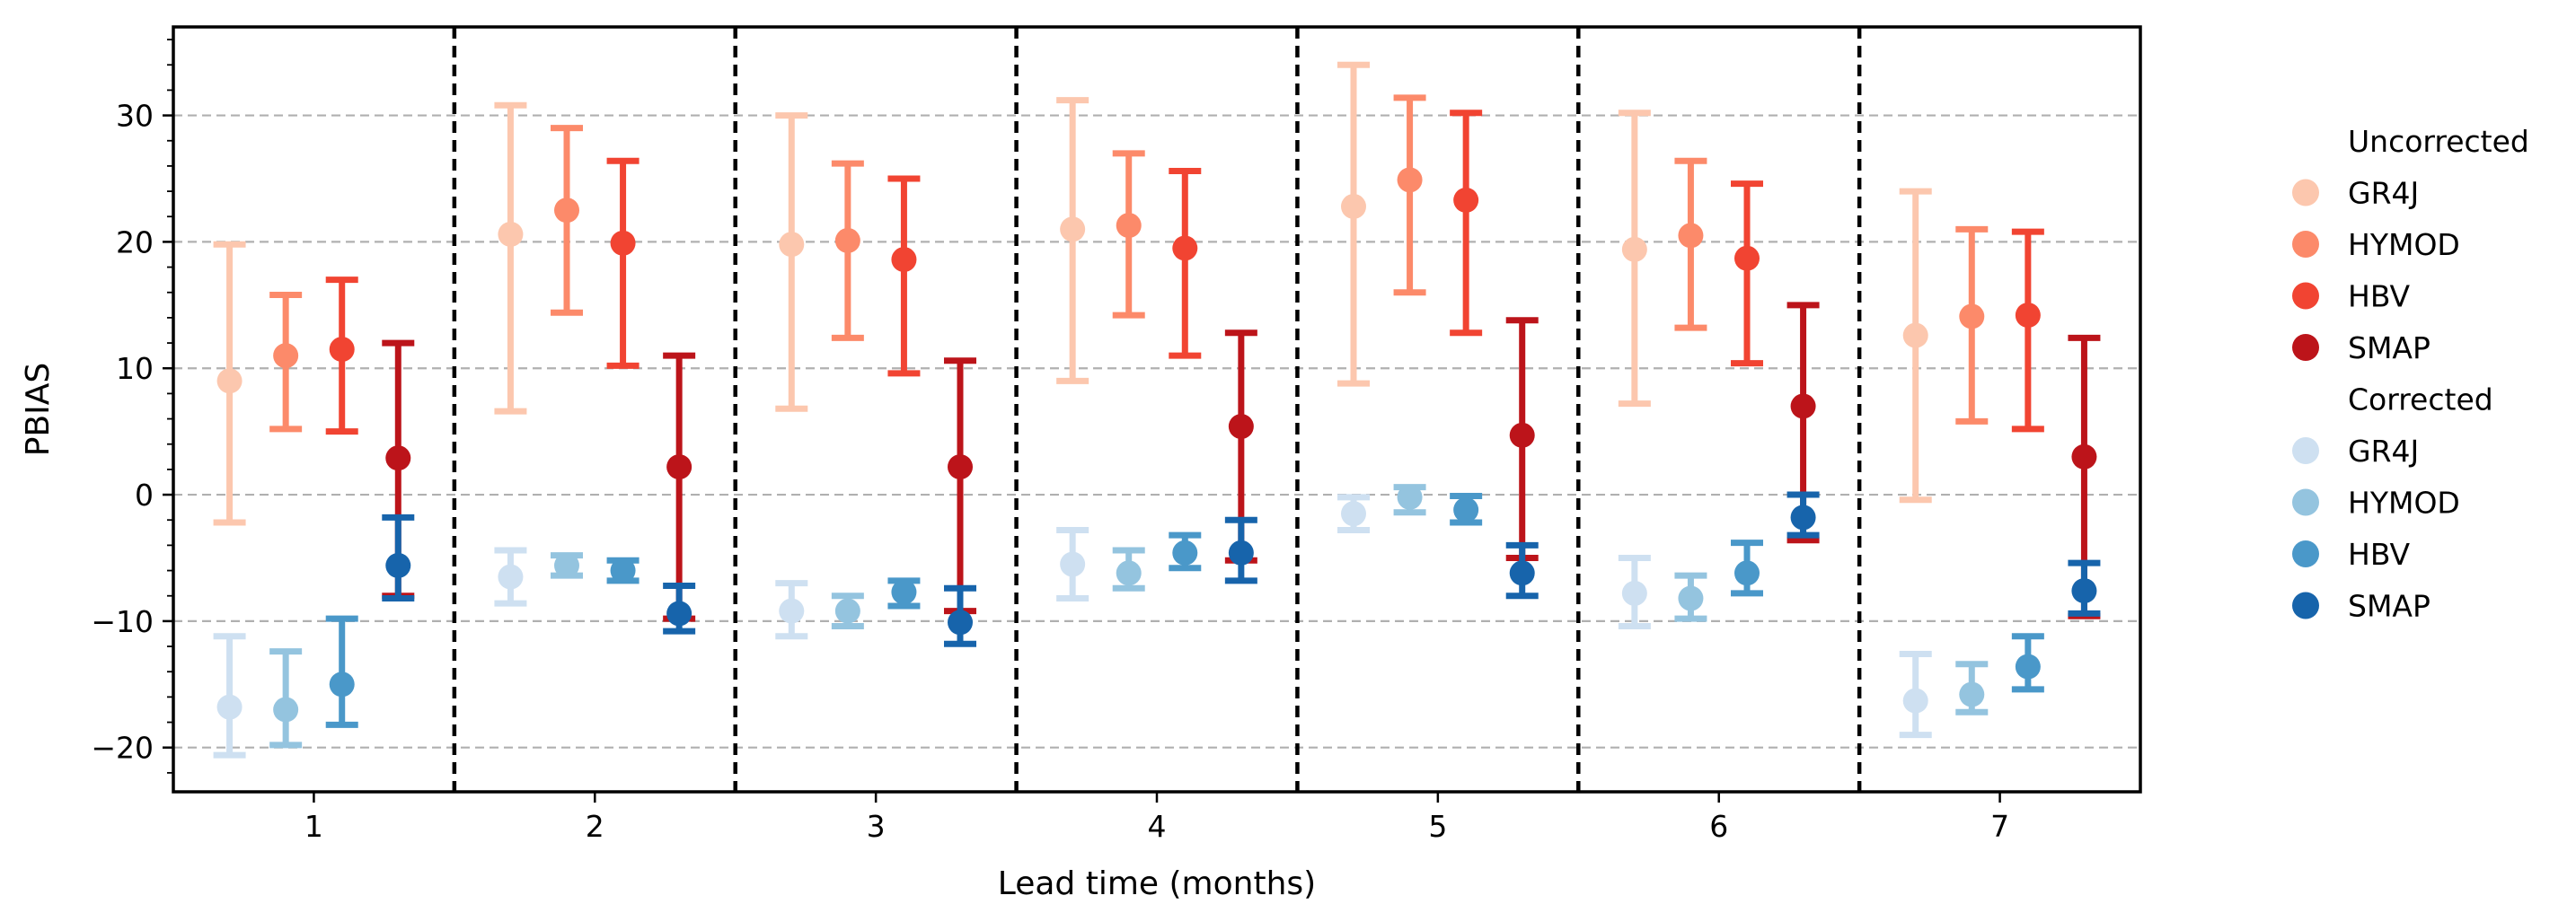  Describe the element at coordinates (135, 116) in the screenshot. I see `y-tick-label: 30` at that location.